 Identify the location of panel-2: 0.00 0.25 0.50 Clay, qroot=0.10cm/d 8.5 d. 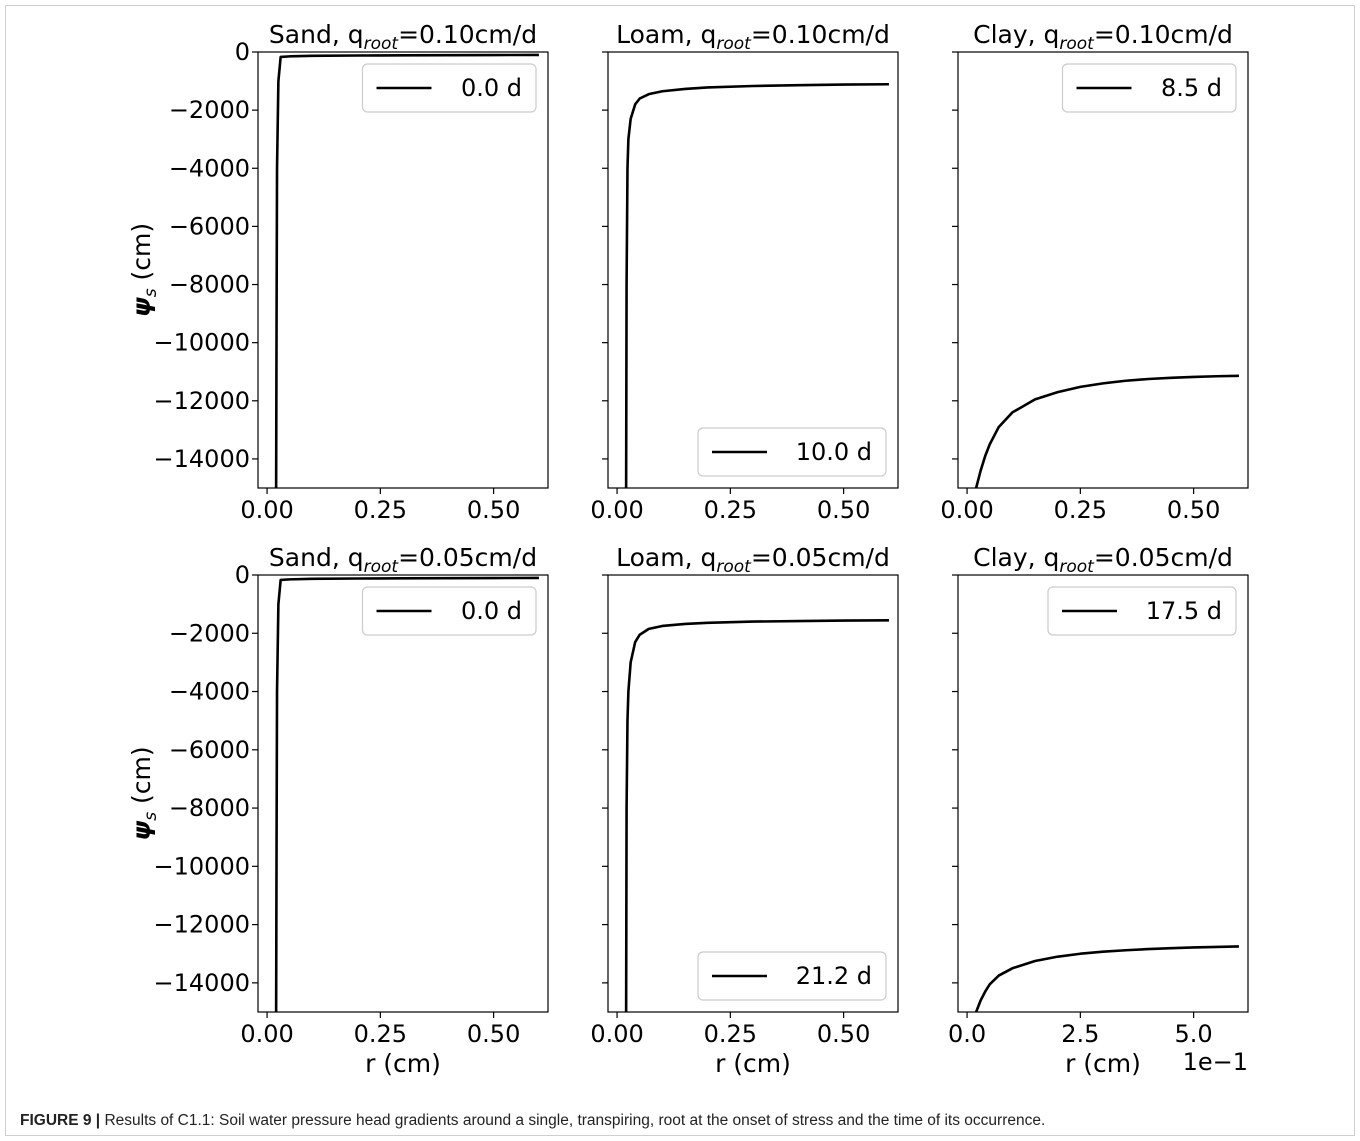
(1094, 272).